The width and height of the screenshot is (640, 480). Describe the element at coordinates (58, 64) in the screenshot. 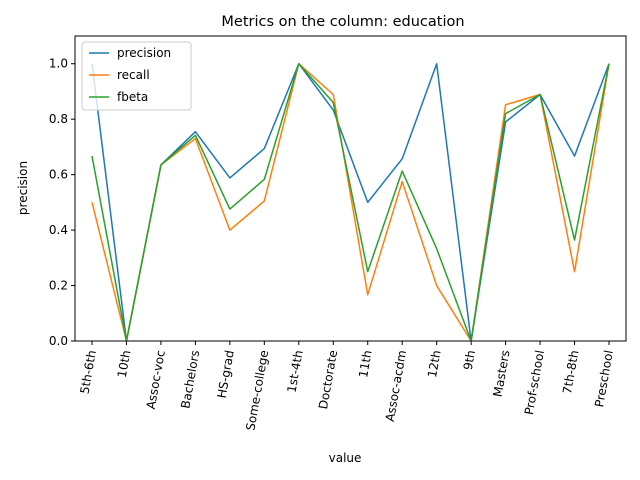

I see `y-tick-label: 1.0` at that location.